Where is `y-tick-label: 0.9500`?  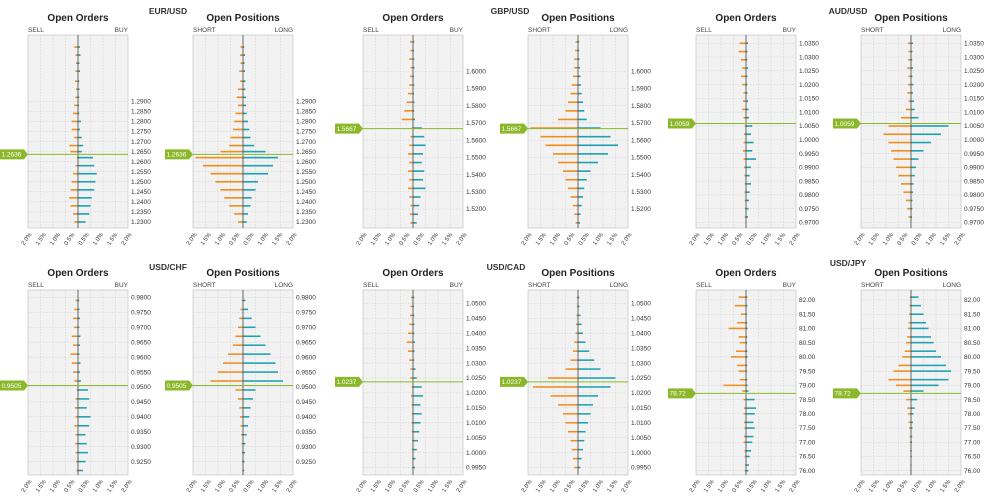 y-tick-label: 0.9500 is located at coordinates (306, 387).